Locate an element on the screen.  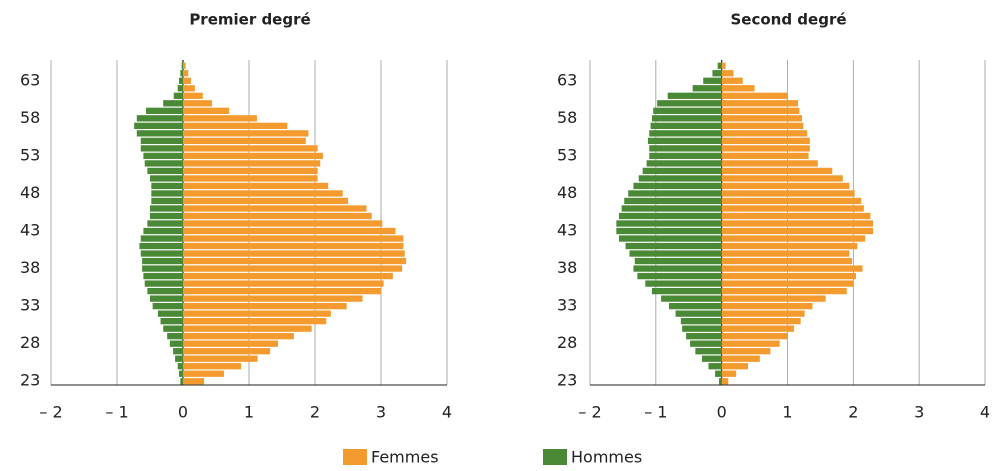
legend-swatch is located at coordinates (355, 457).